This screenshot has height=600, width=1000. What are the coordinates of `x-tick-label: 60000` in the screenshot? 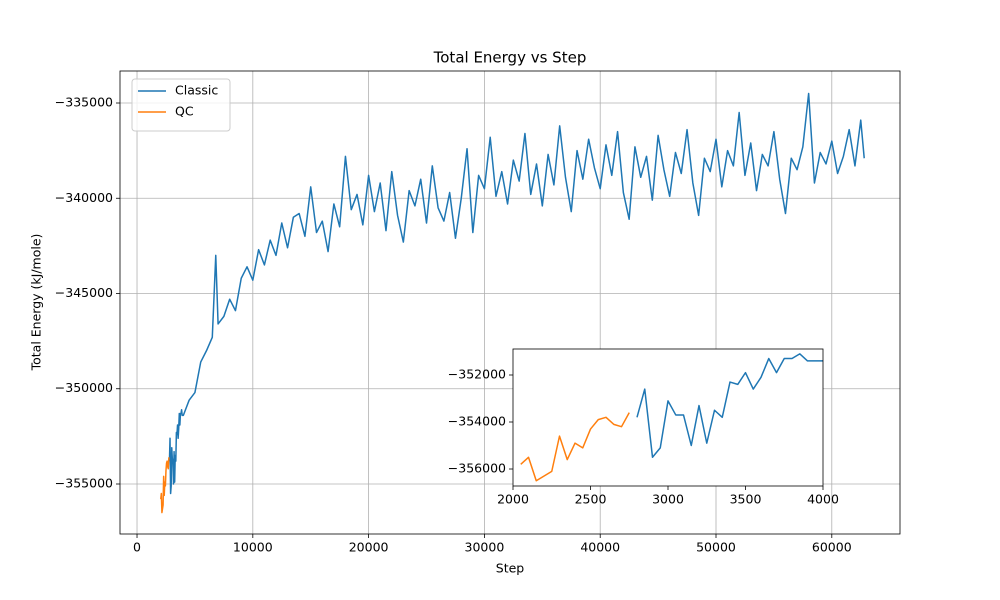 It's located at (832, 547).